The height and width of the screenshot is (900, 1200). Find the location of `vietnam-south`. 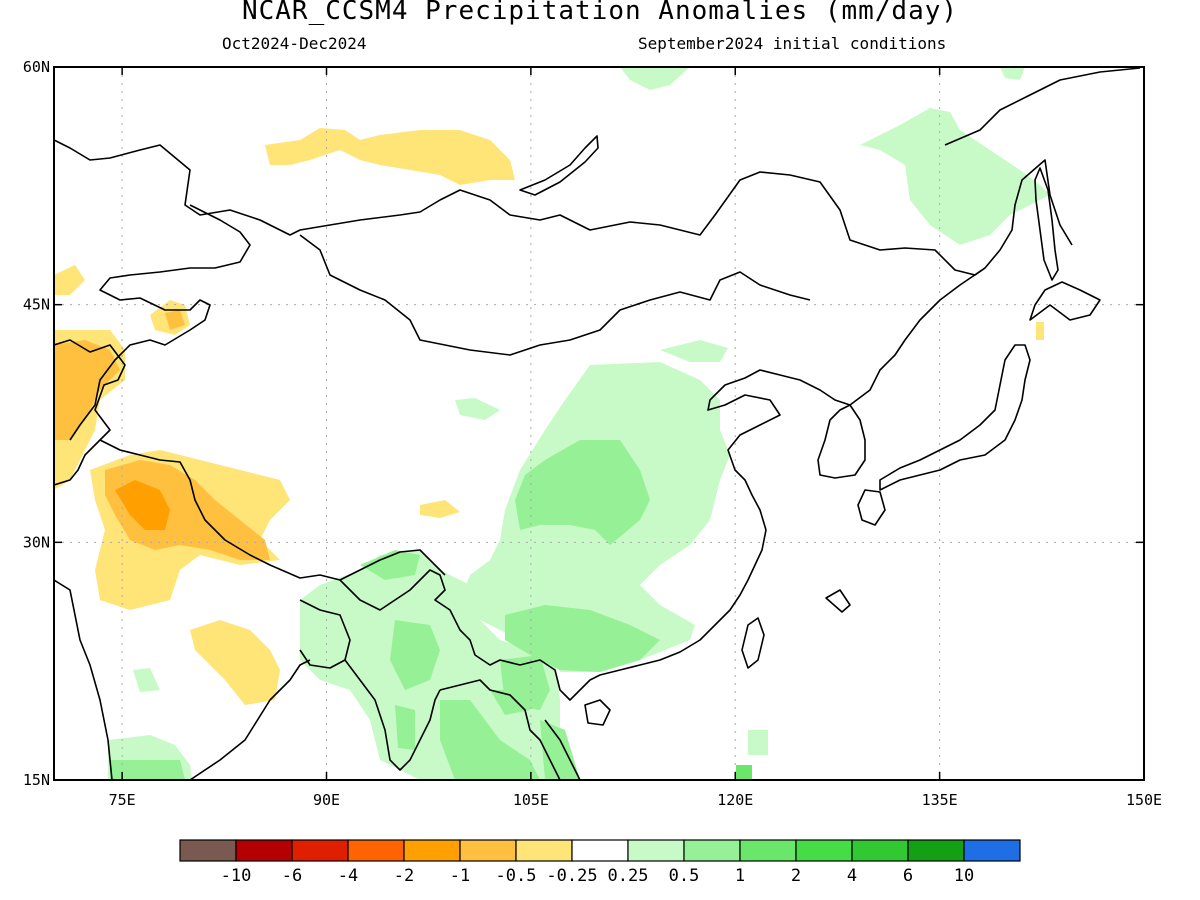

vietnam-south is located at coordinates (562, 749).